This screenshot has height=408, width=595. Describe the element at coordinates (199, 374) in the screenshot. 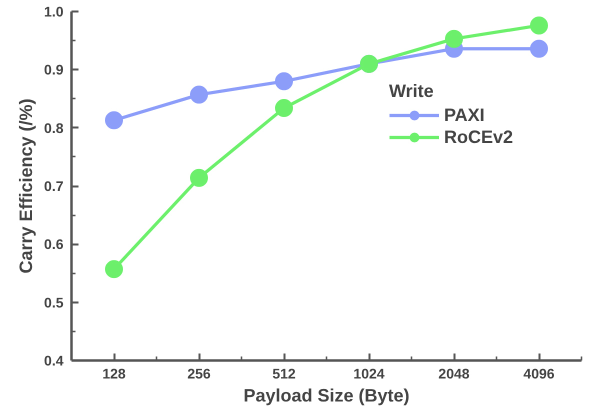

I see `x-tick-label: 256` at that location.